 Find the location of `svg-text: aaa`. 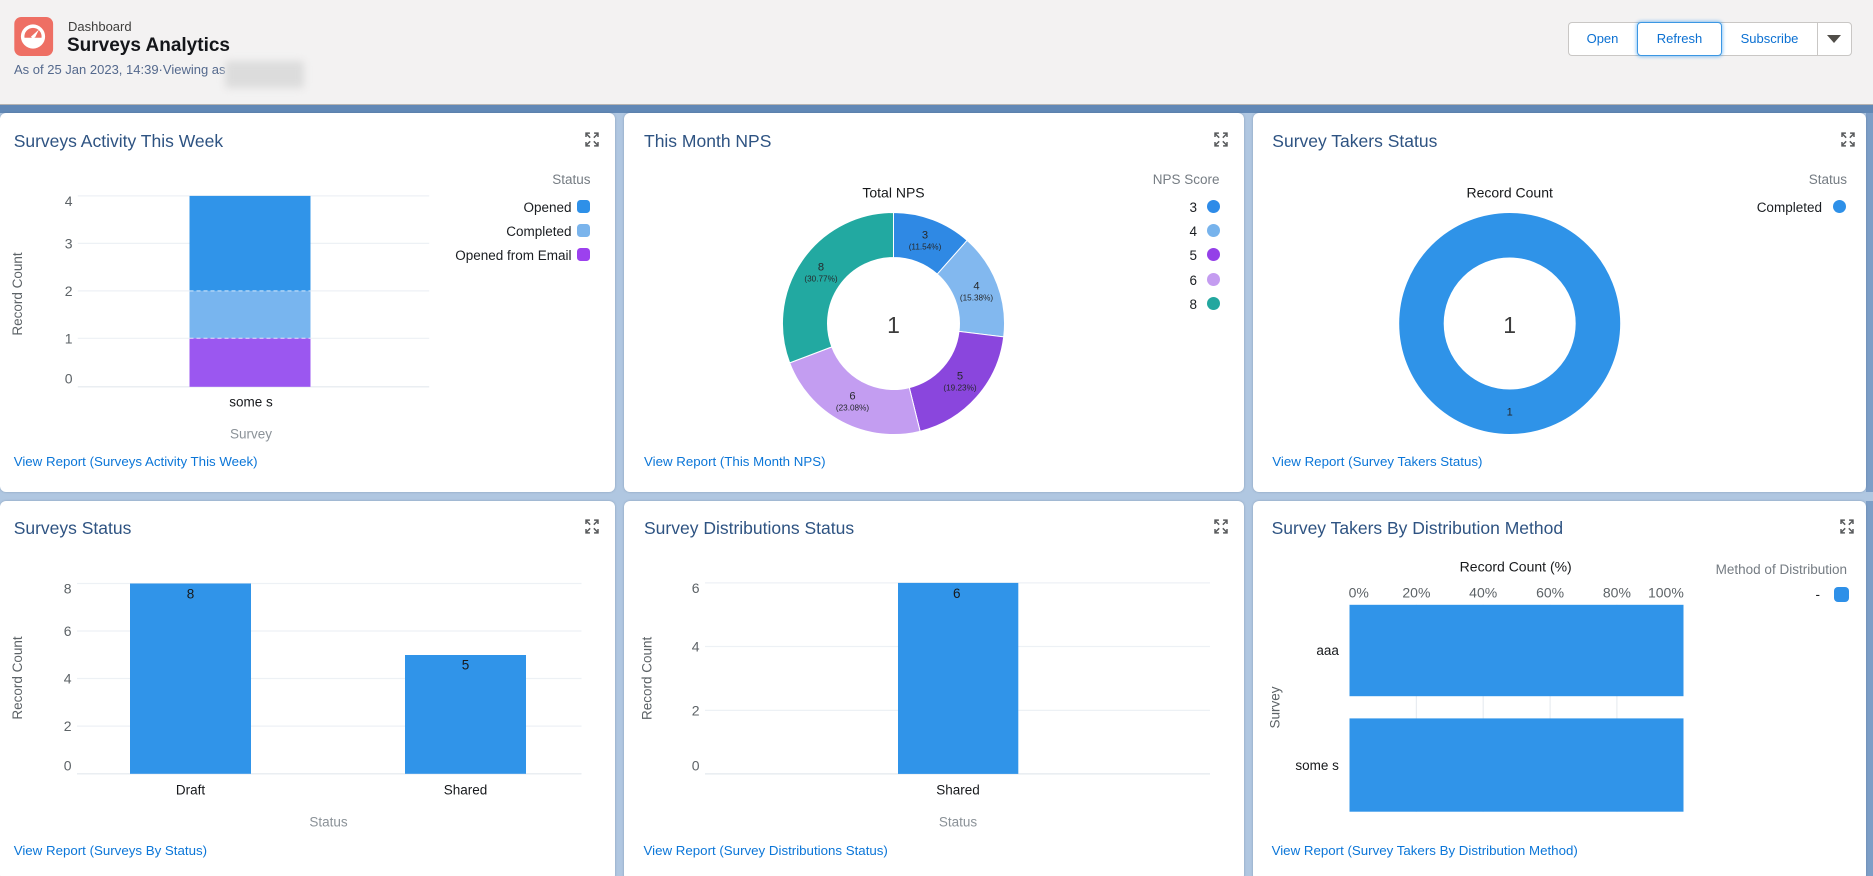

svg-text: aaa is located at coordinates (1328, 650).